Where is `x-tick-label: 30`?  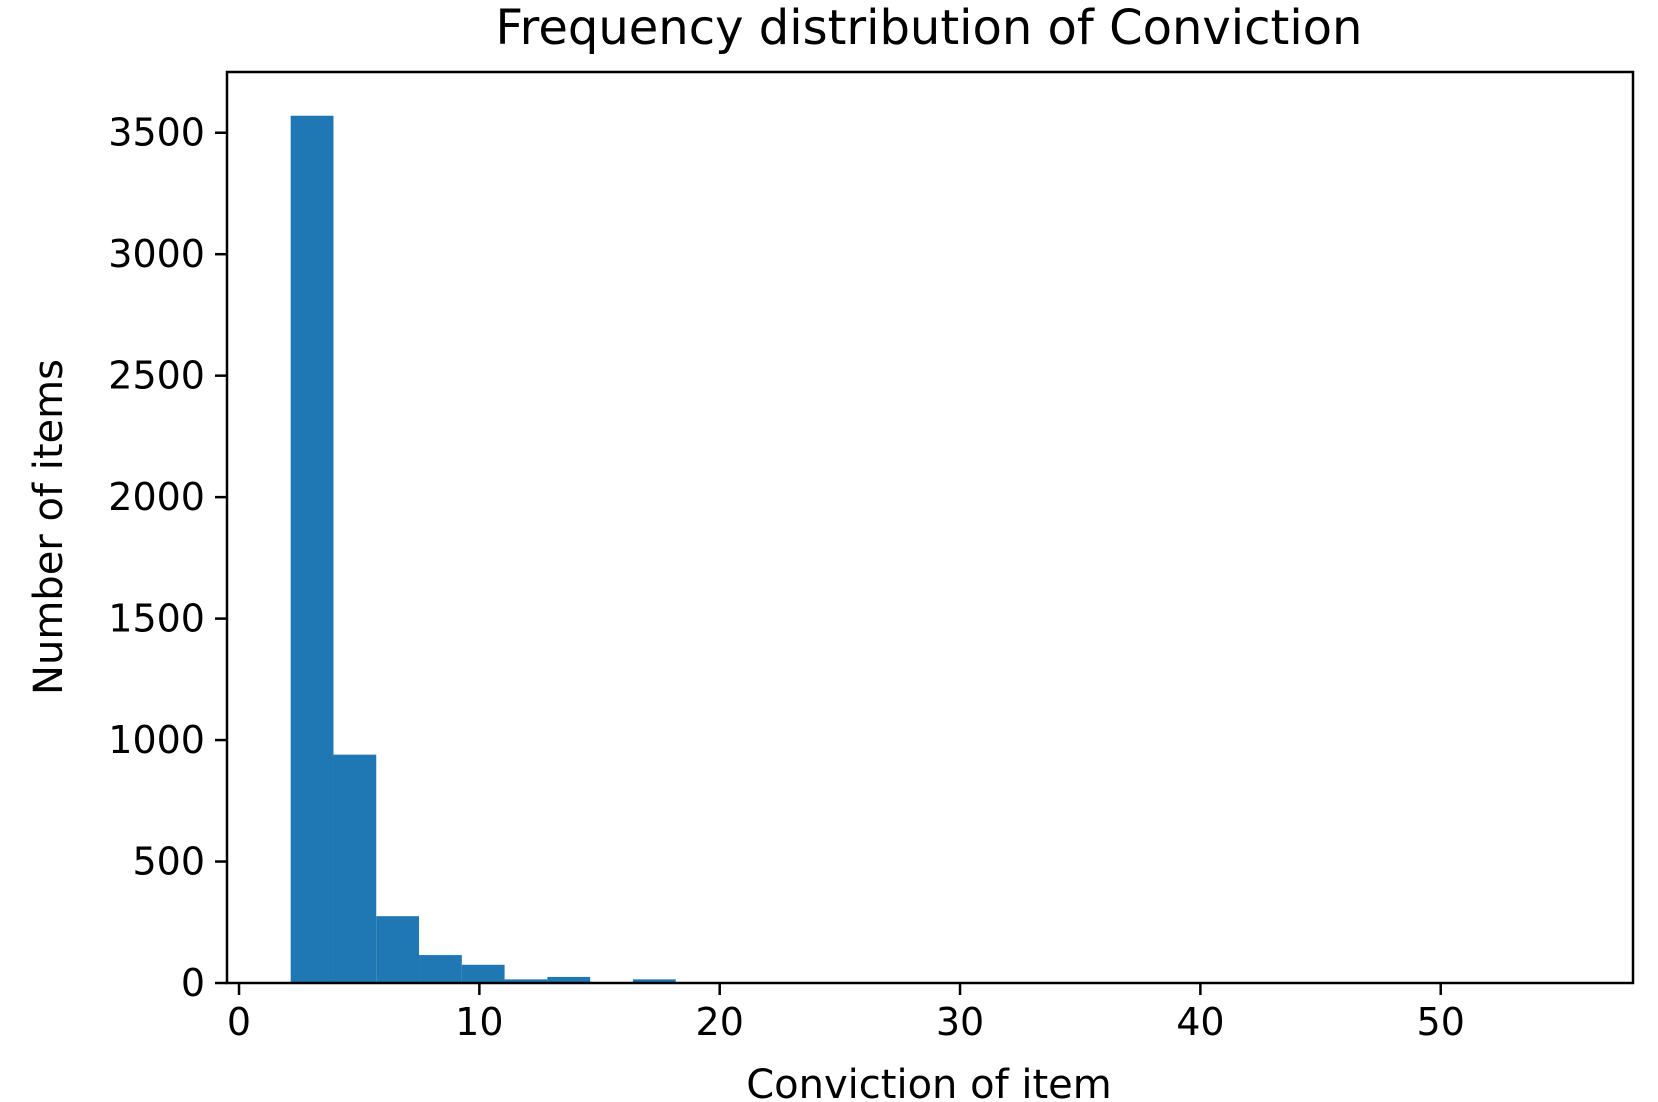
x-tick-label: 30 is located at coordinates (960, 1022).